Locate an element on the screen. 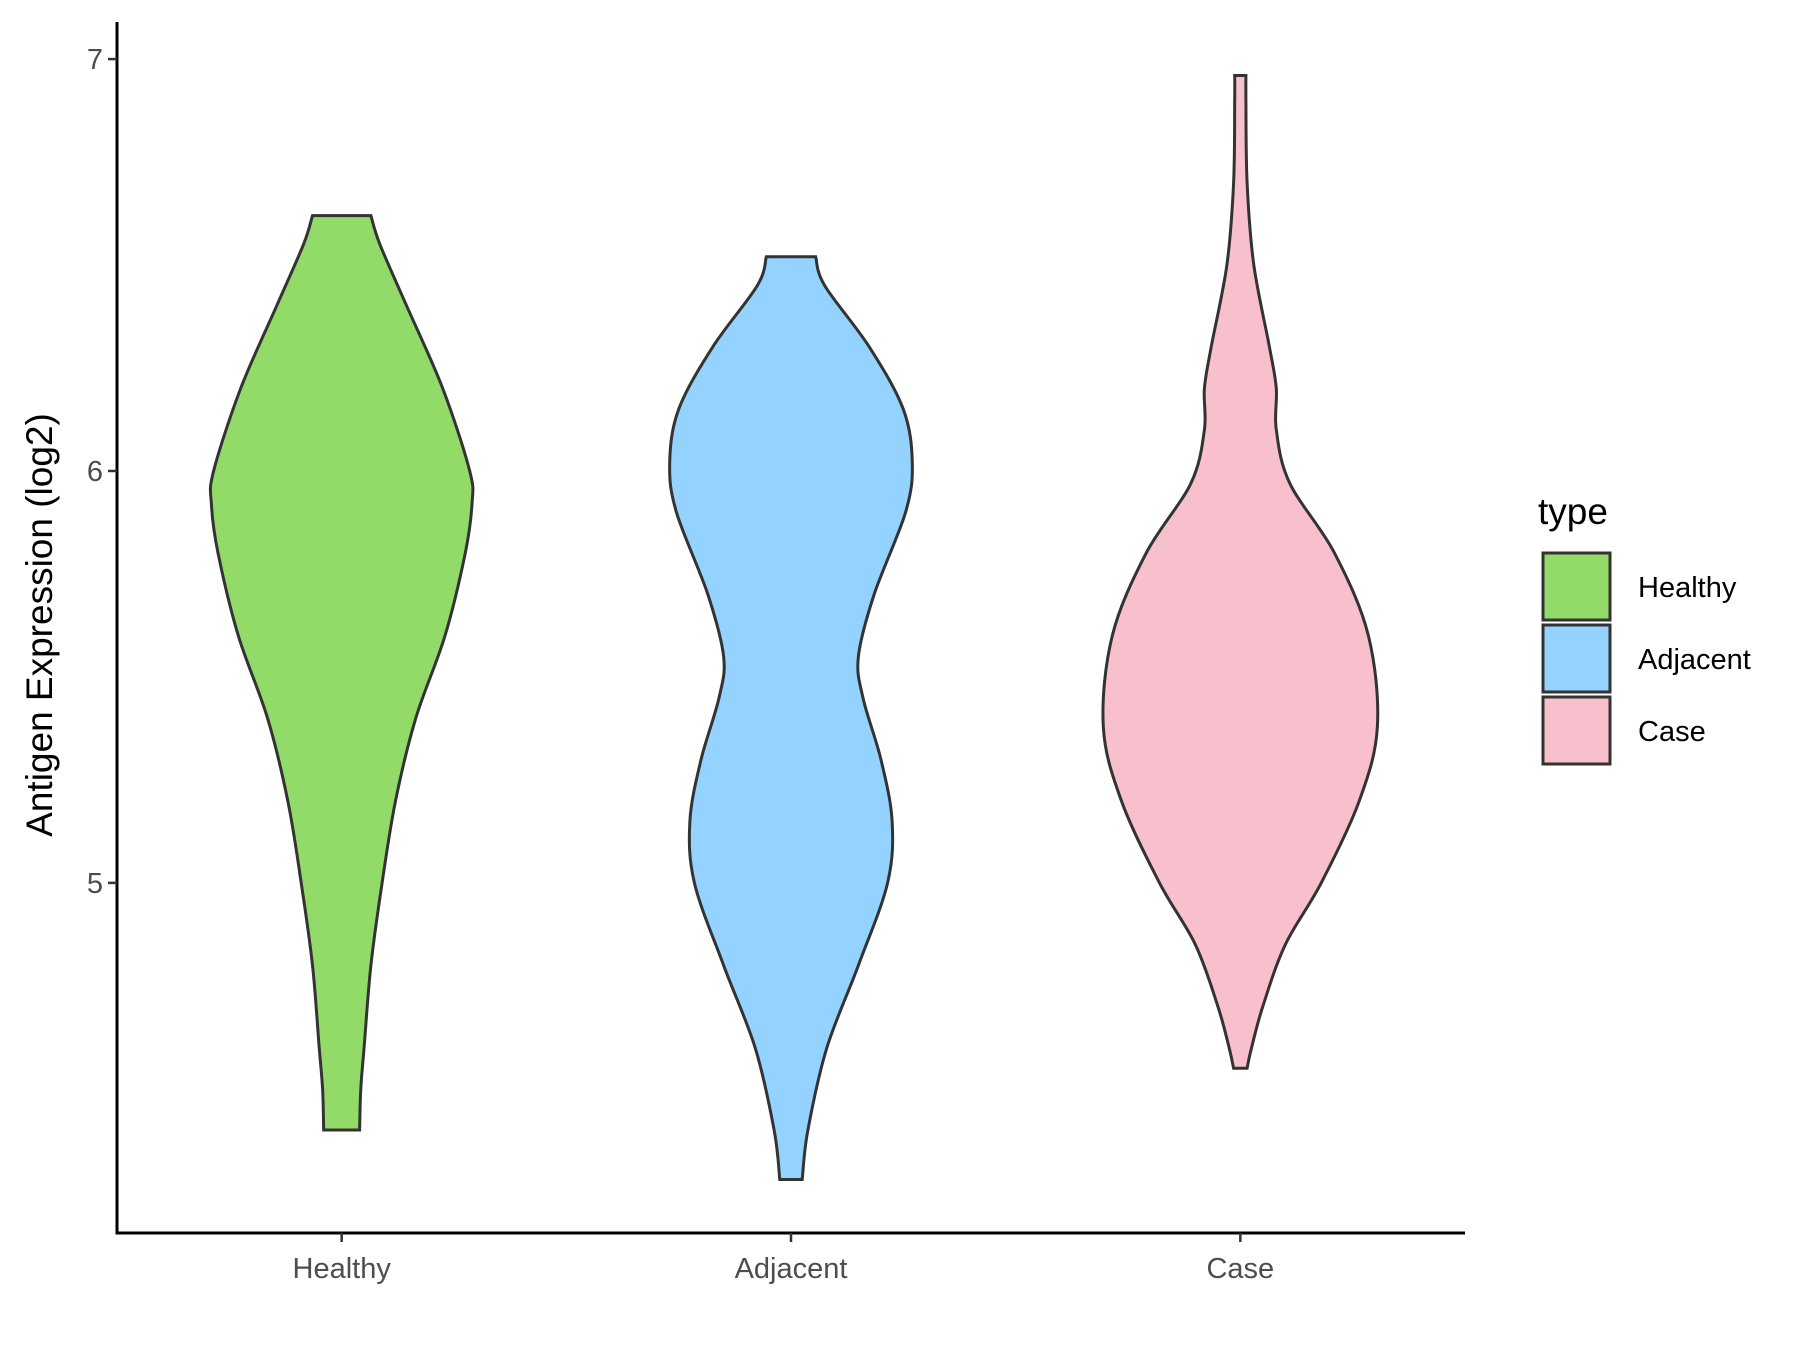  legend-label-adjacent: Adjacent is located at coordinates (1694, 660).